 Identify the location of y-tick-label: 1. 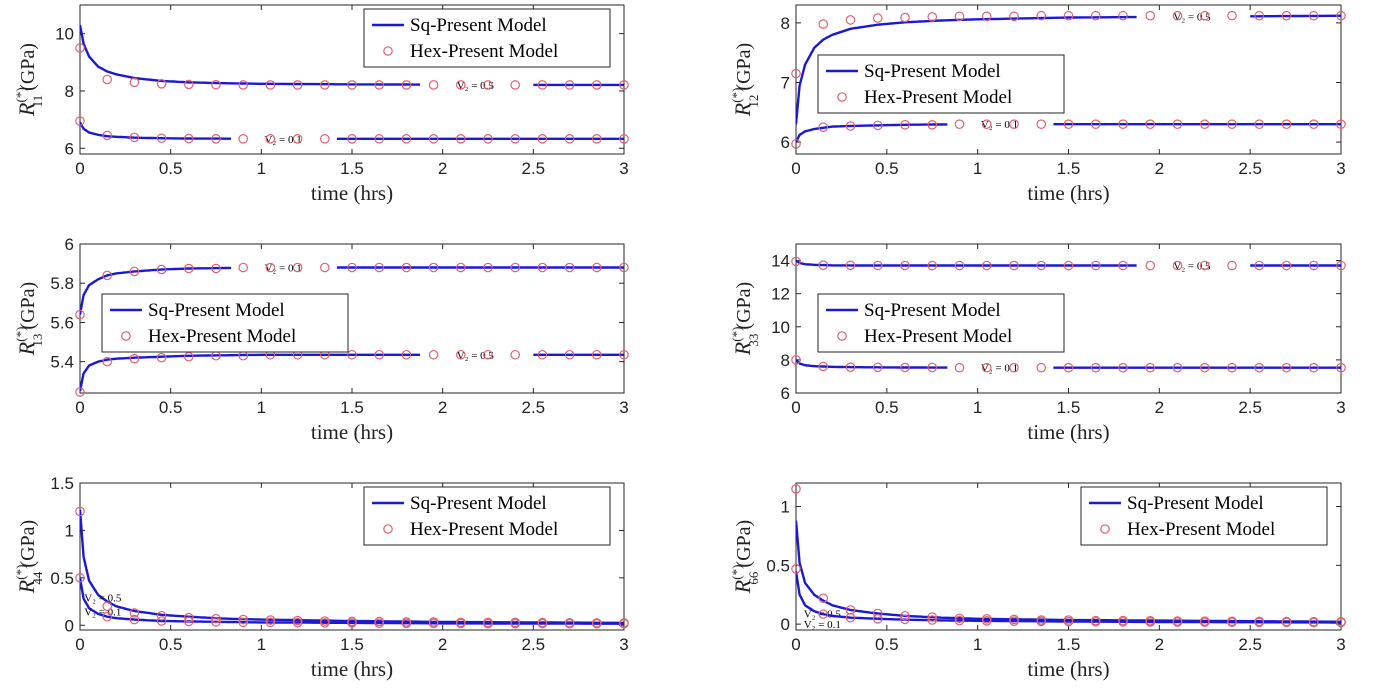
(69, 530).